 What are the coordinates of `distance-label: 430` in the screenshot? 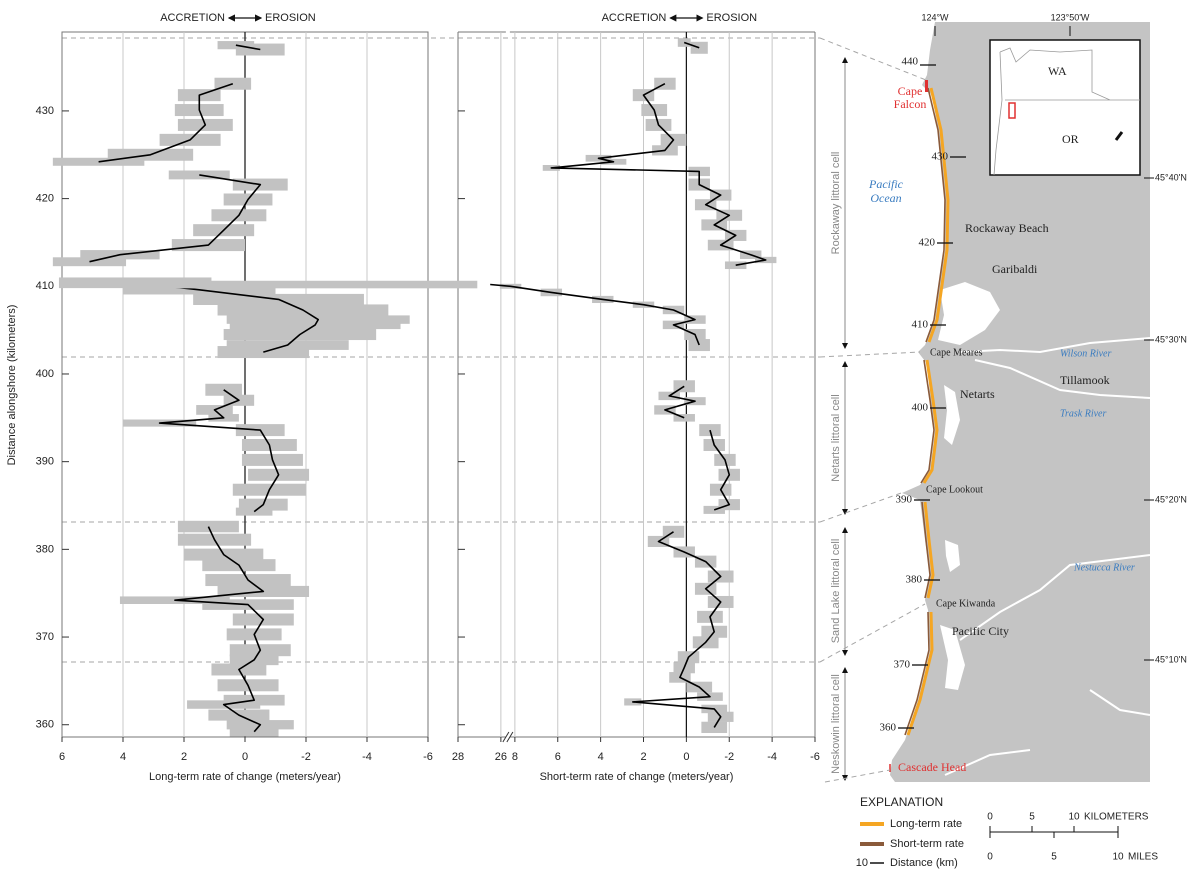 It's located at (940, 157).